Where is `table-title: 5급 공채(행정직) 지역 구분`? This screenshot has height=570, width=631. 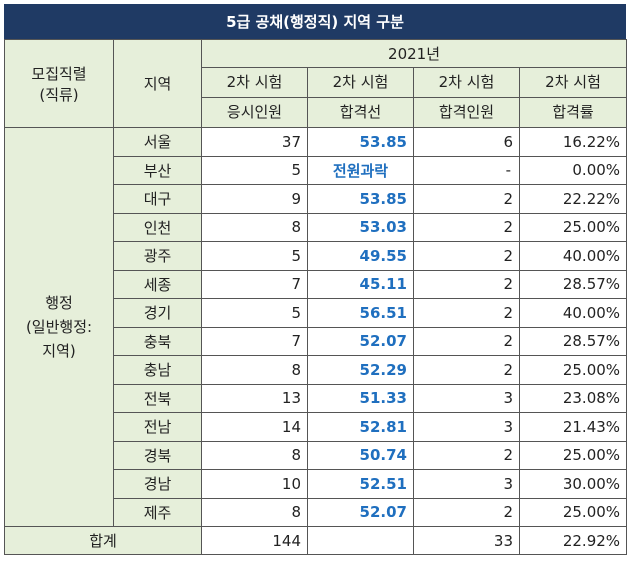
table-title: 5급 공채(행정직) 지역 구분 is located at coordinates (315, 21).